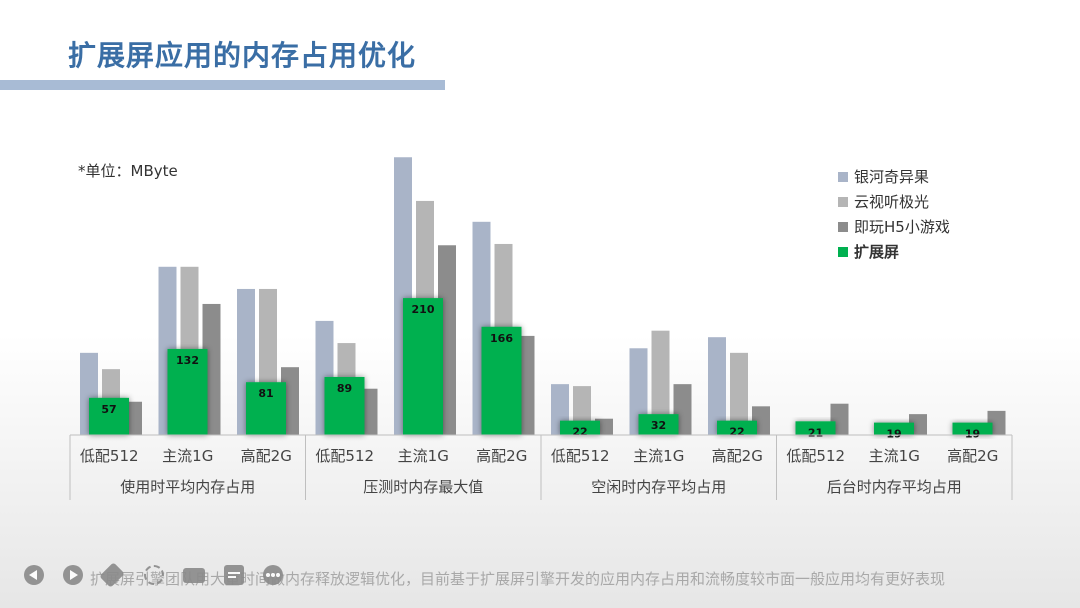 The height and width of the screenshot is (608, 1080). Describe the element at coordinates (658, 487) in the screenshot. I see `group-label: 空闲时内存平均占用` at that location.